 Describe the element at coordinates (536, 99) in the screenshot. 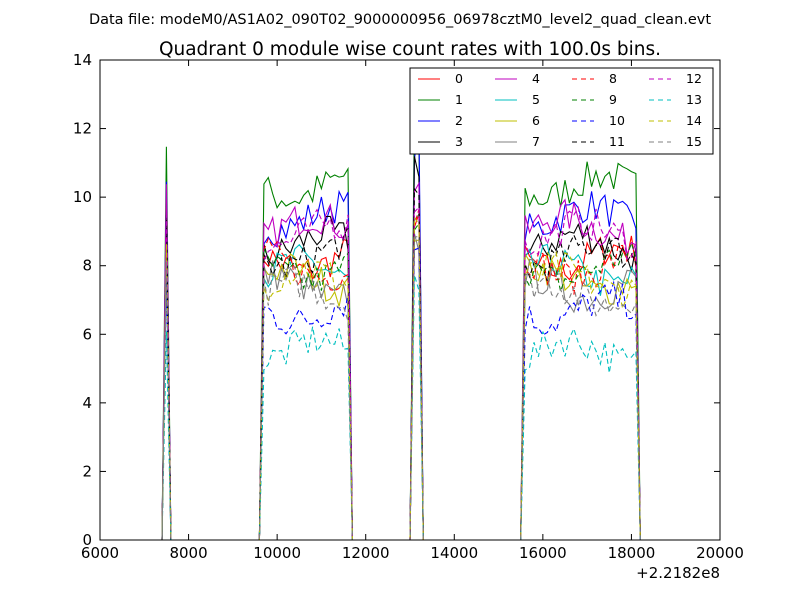

I see `legend-label-5: 5` at that location.